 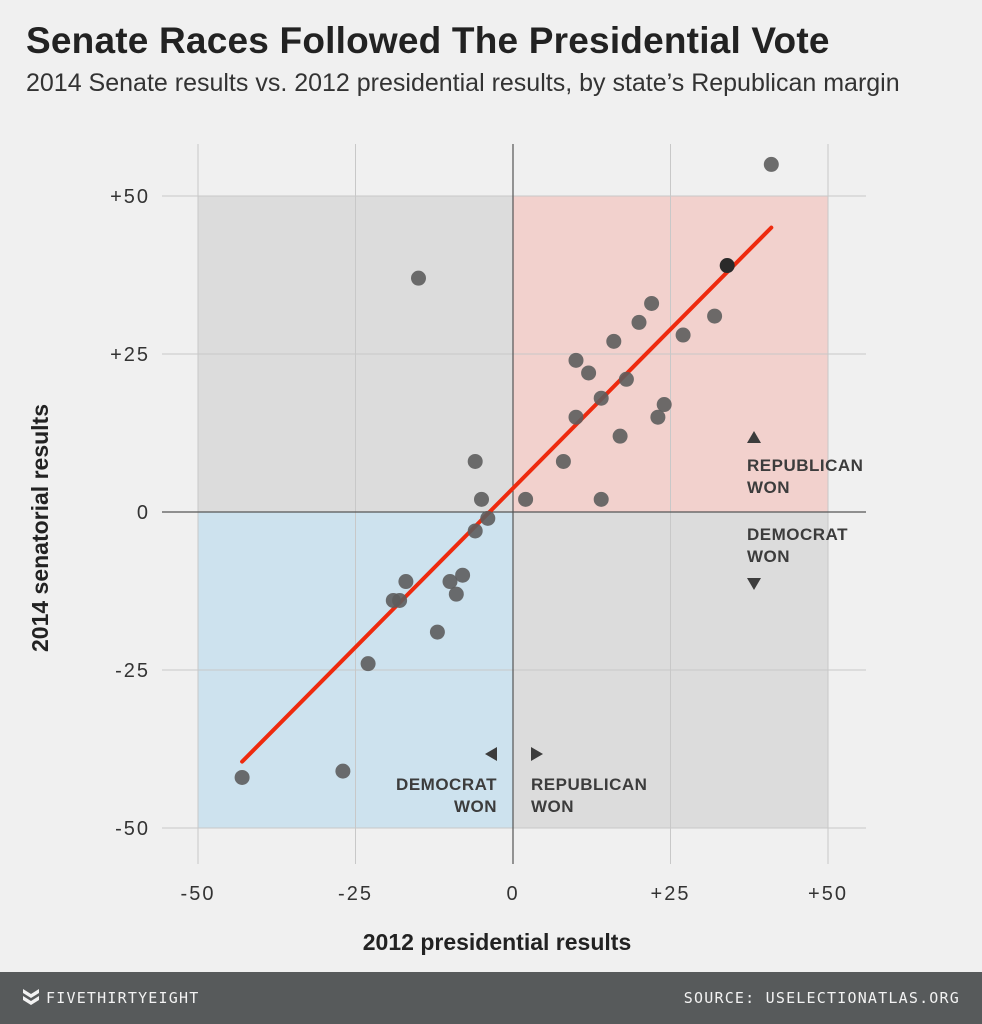 I want to click on footer-source: SOURCE: USELECTIONATLAS.ORG, so click(x=821, y=998).